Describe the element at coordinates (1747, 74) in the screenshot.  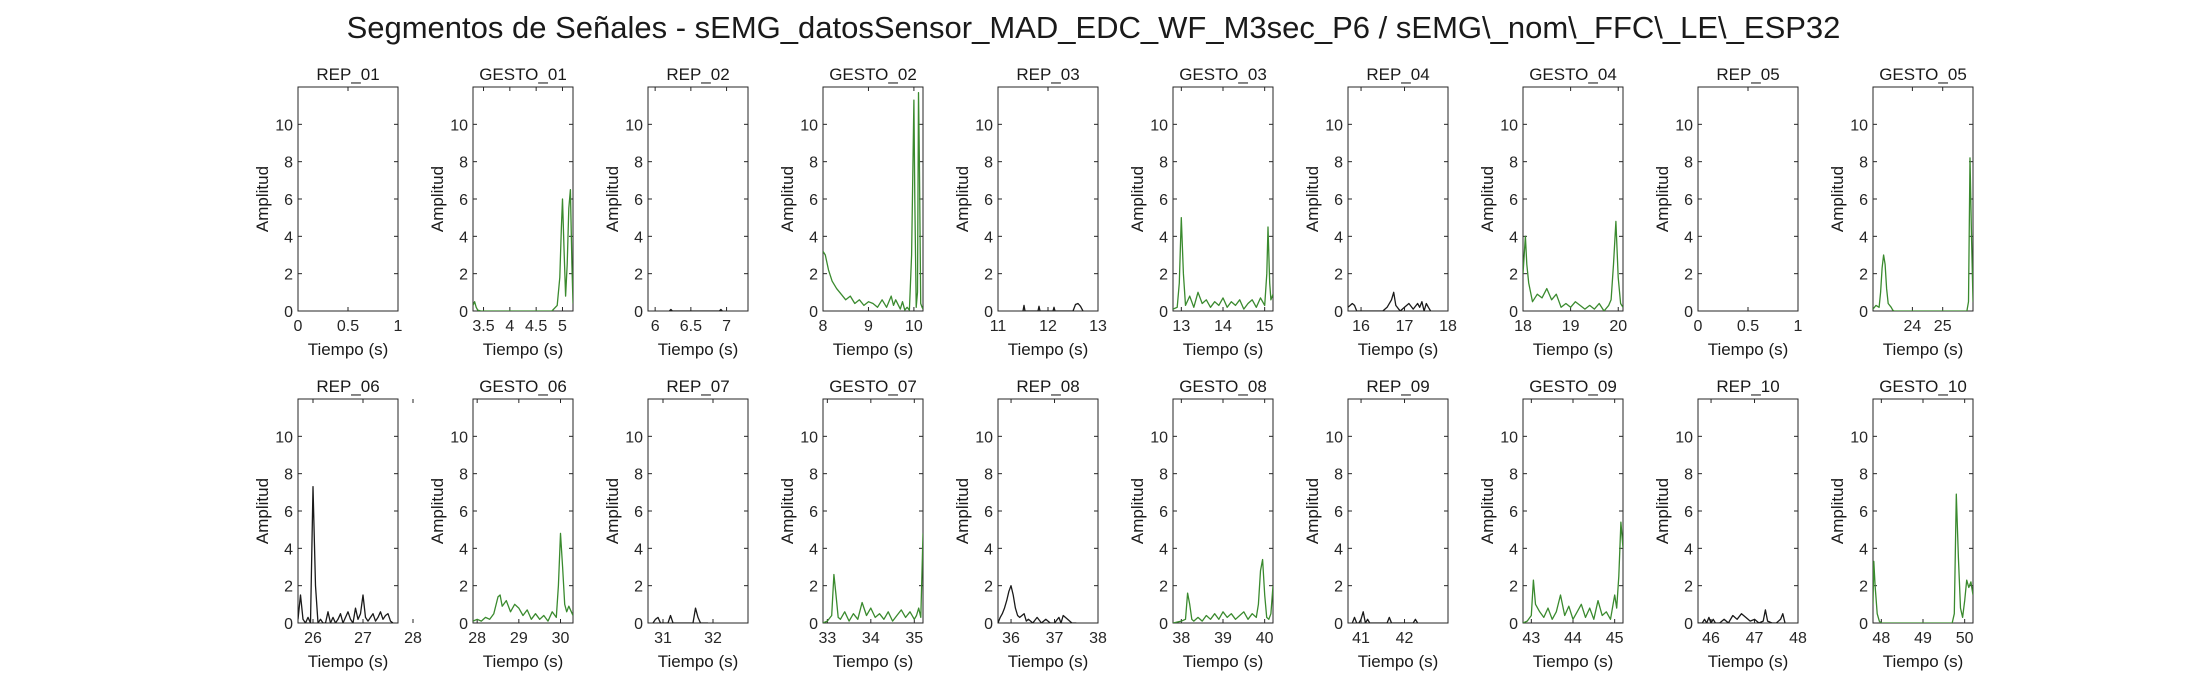
I see `subplot-title: REP_05` at that location.